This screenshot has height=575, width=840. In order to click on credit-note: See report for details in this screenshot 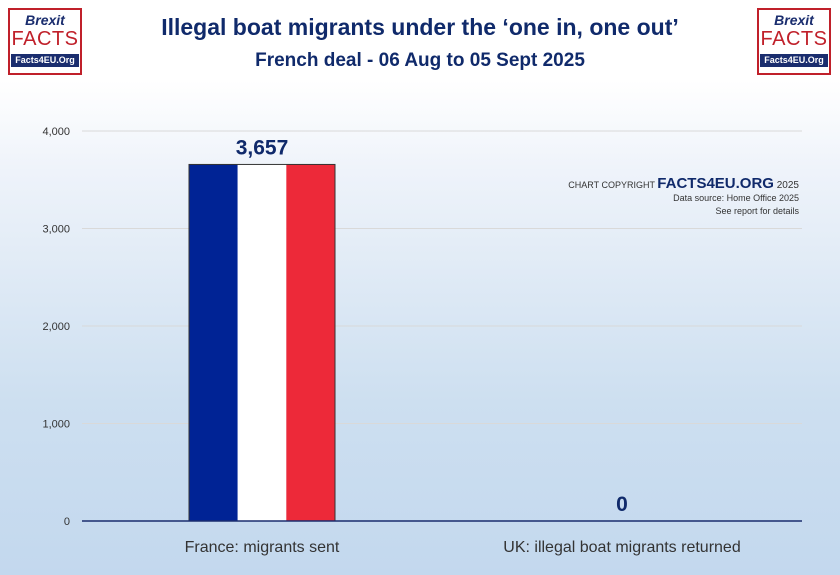, I will do `click(757, 211)`.